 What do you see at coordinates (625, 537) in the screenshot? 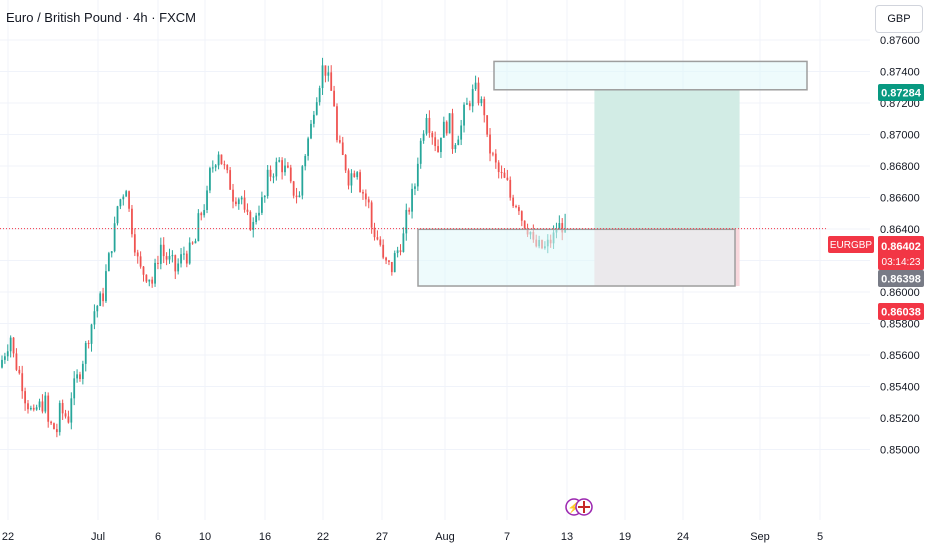
I see `x-tick-label: 19` at bounding box center [625, 537].